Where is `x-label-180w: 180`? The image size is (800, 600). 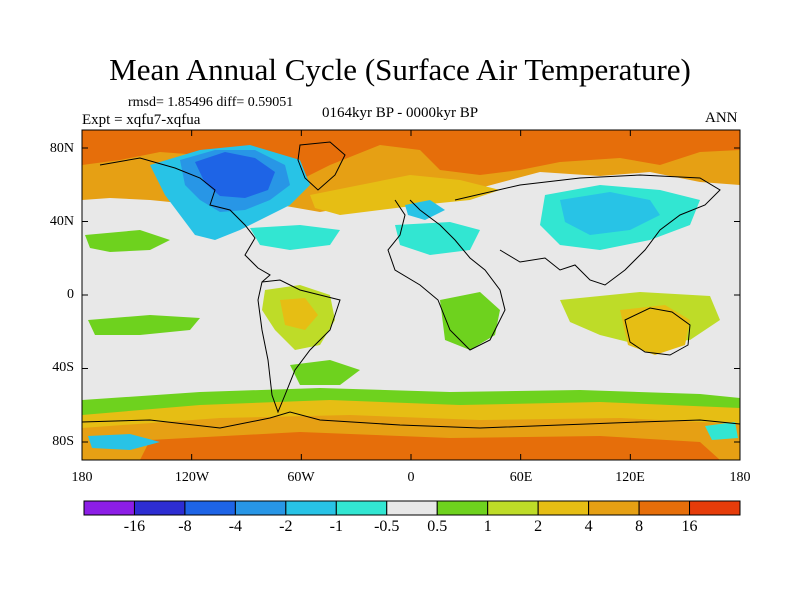 x-label-180w: 180 is located at coordinates (82, 477).